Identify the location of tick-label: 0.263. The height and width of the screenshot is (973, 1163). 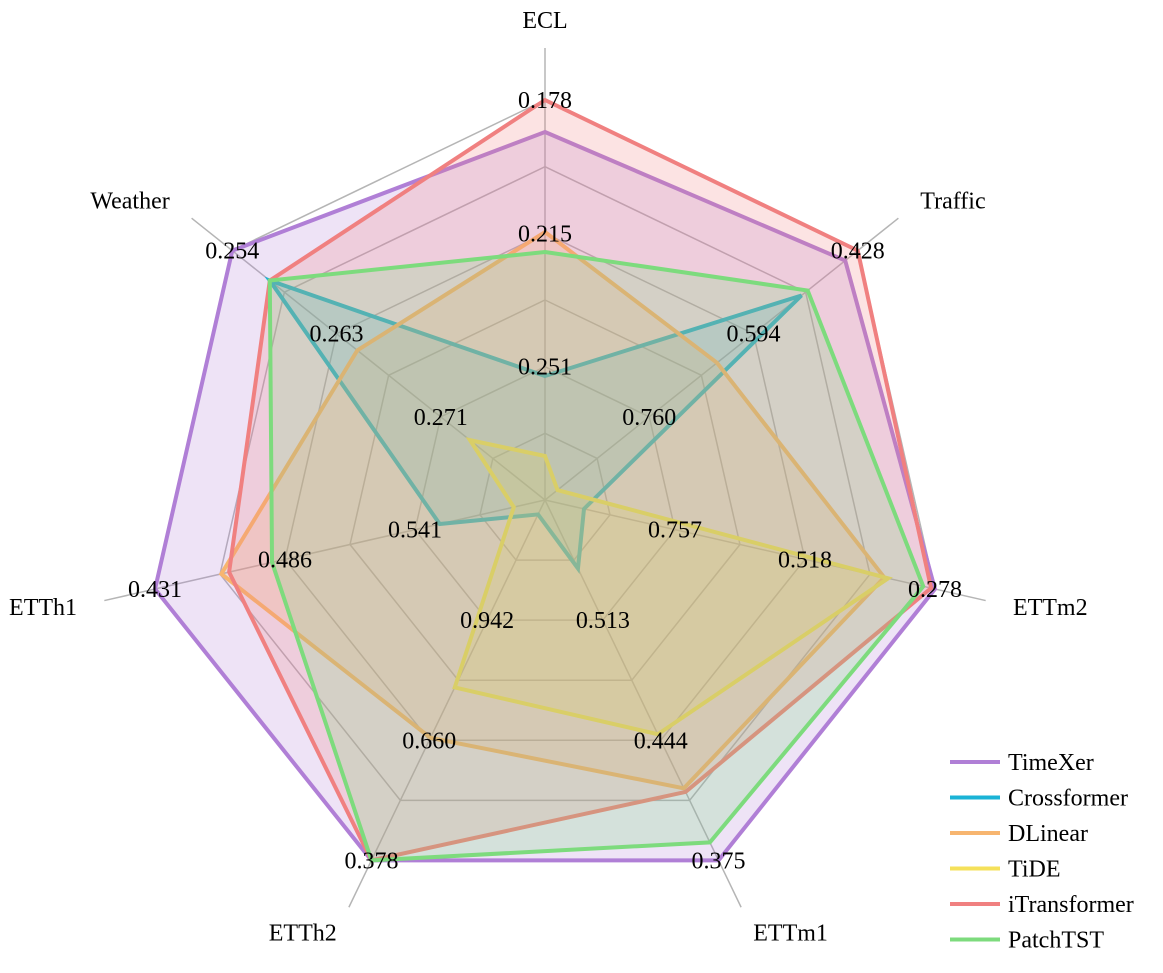
(337, 335).